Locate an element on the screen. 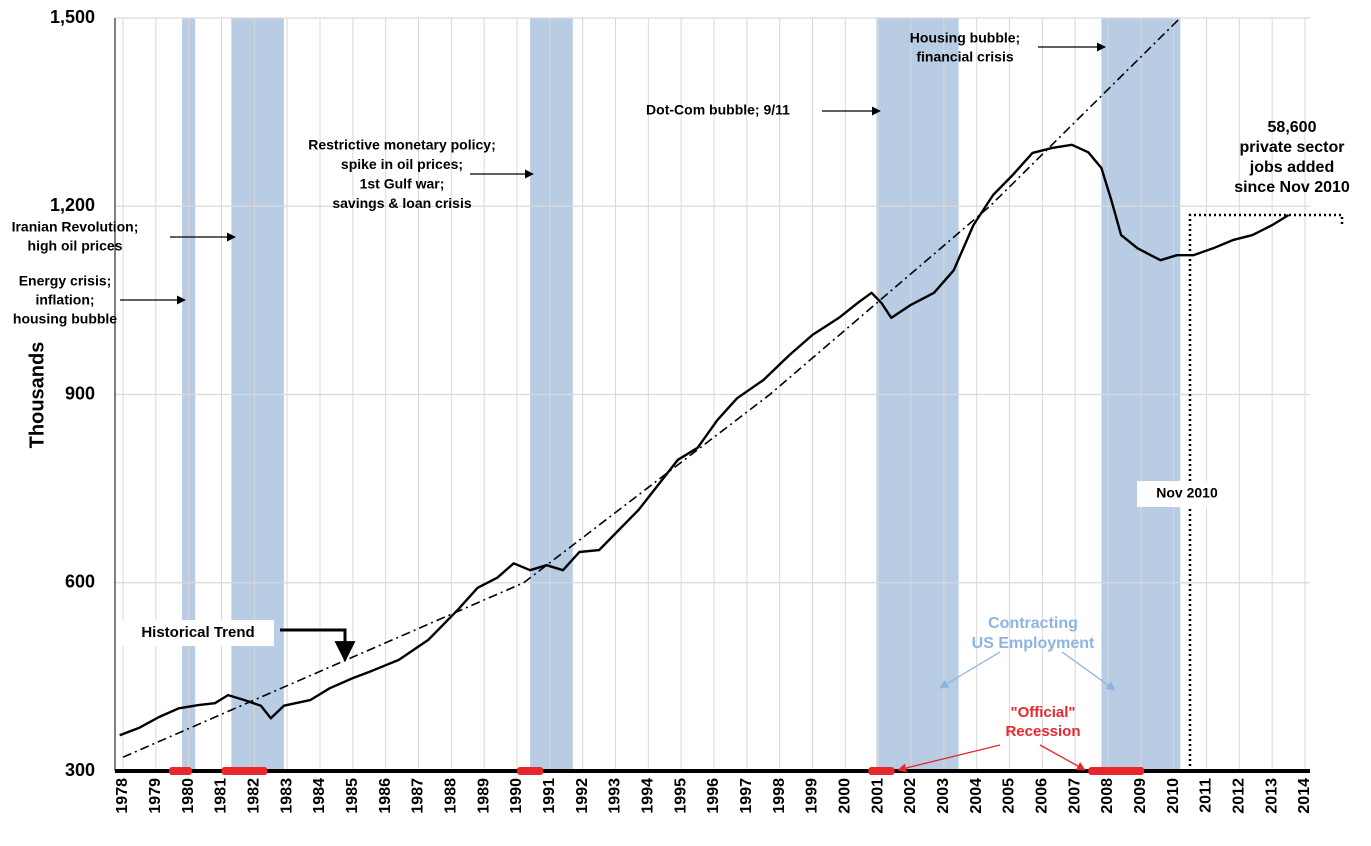 Image resolution: width=1371 pixels, height=846 pixels. x-tick-label: 2000 is located at coordinates (845, 796).